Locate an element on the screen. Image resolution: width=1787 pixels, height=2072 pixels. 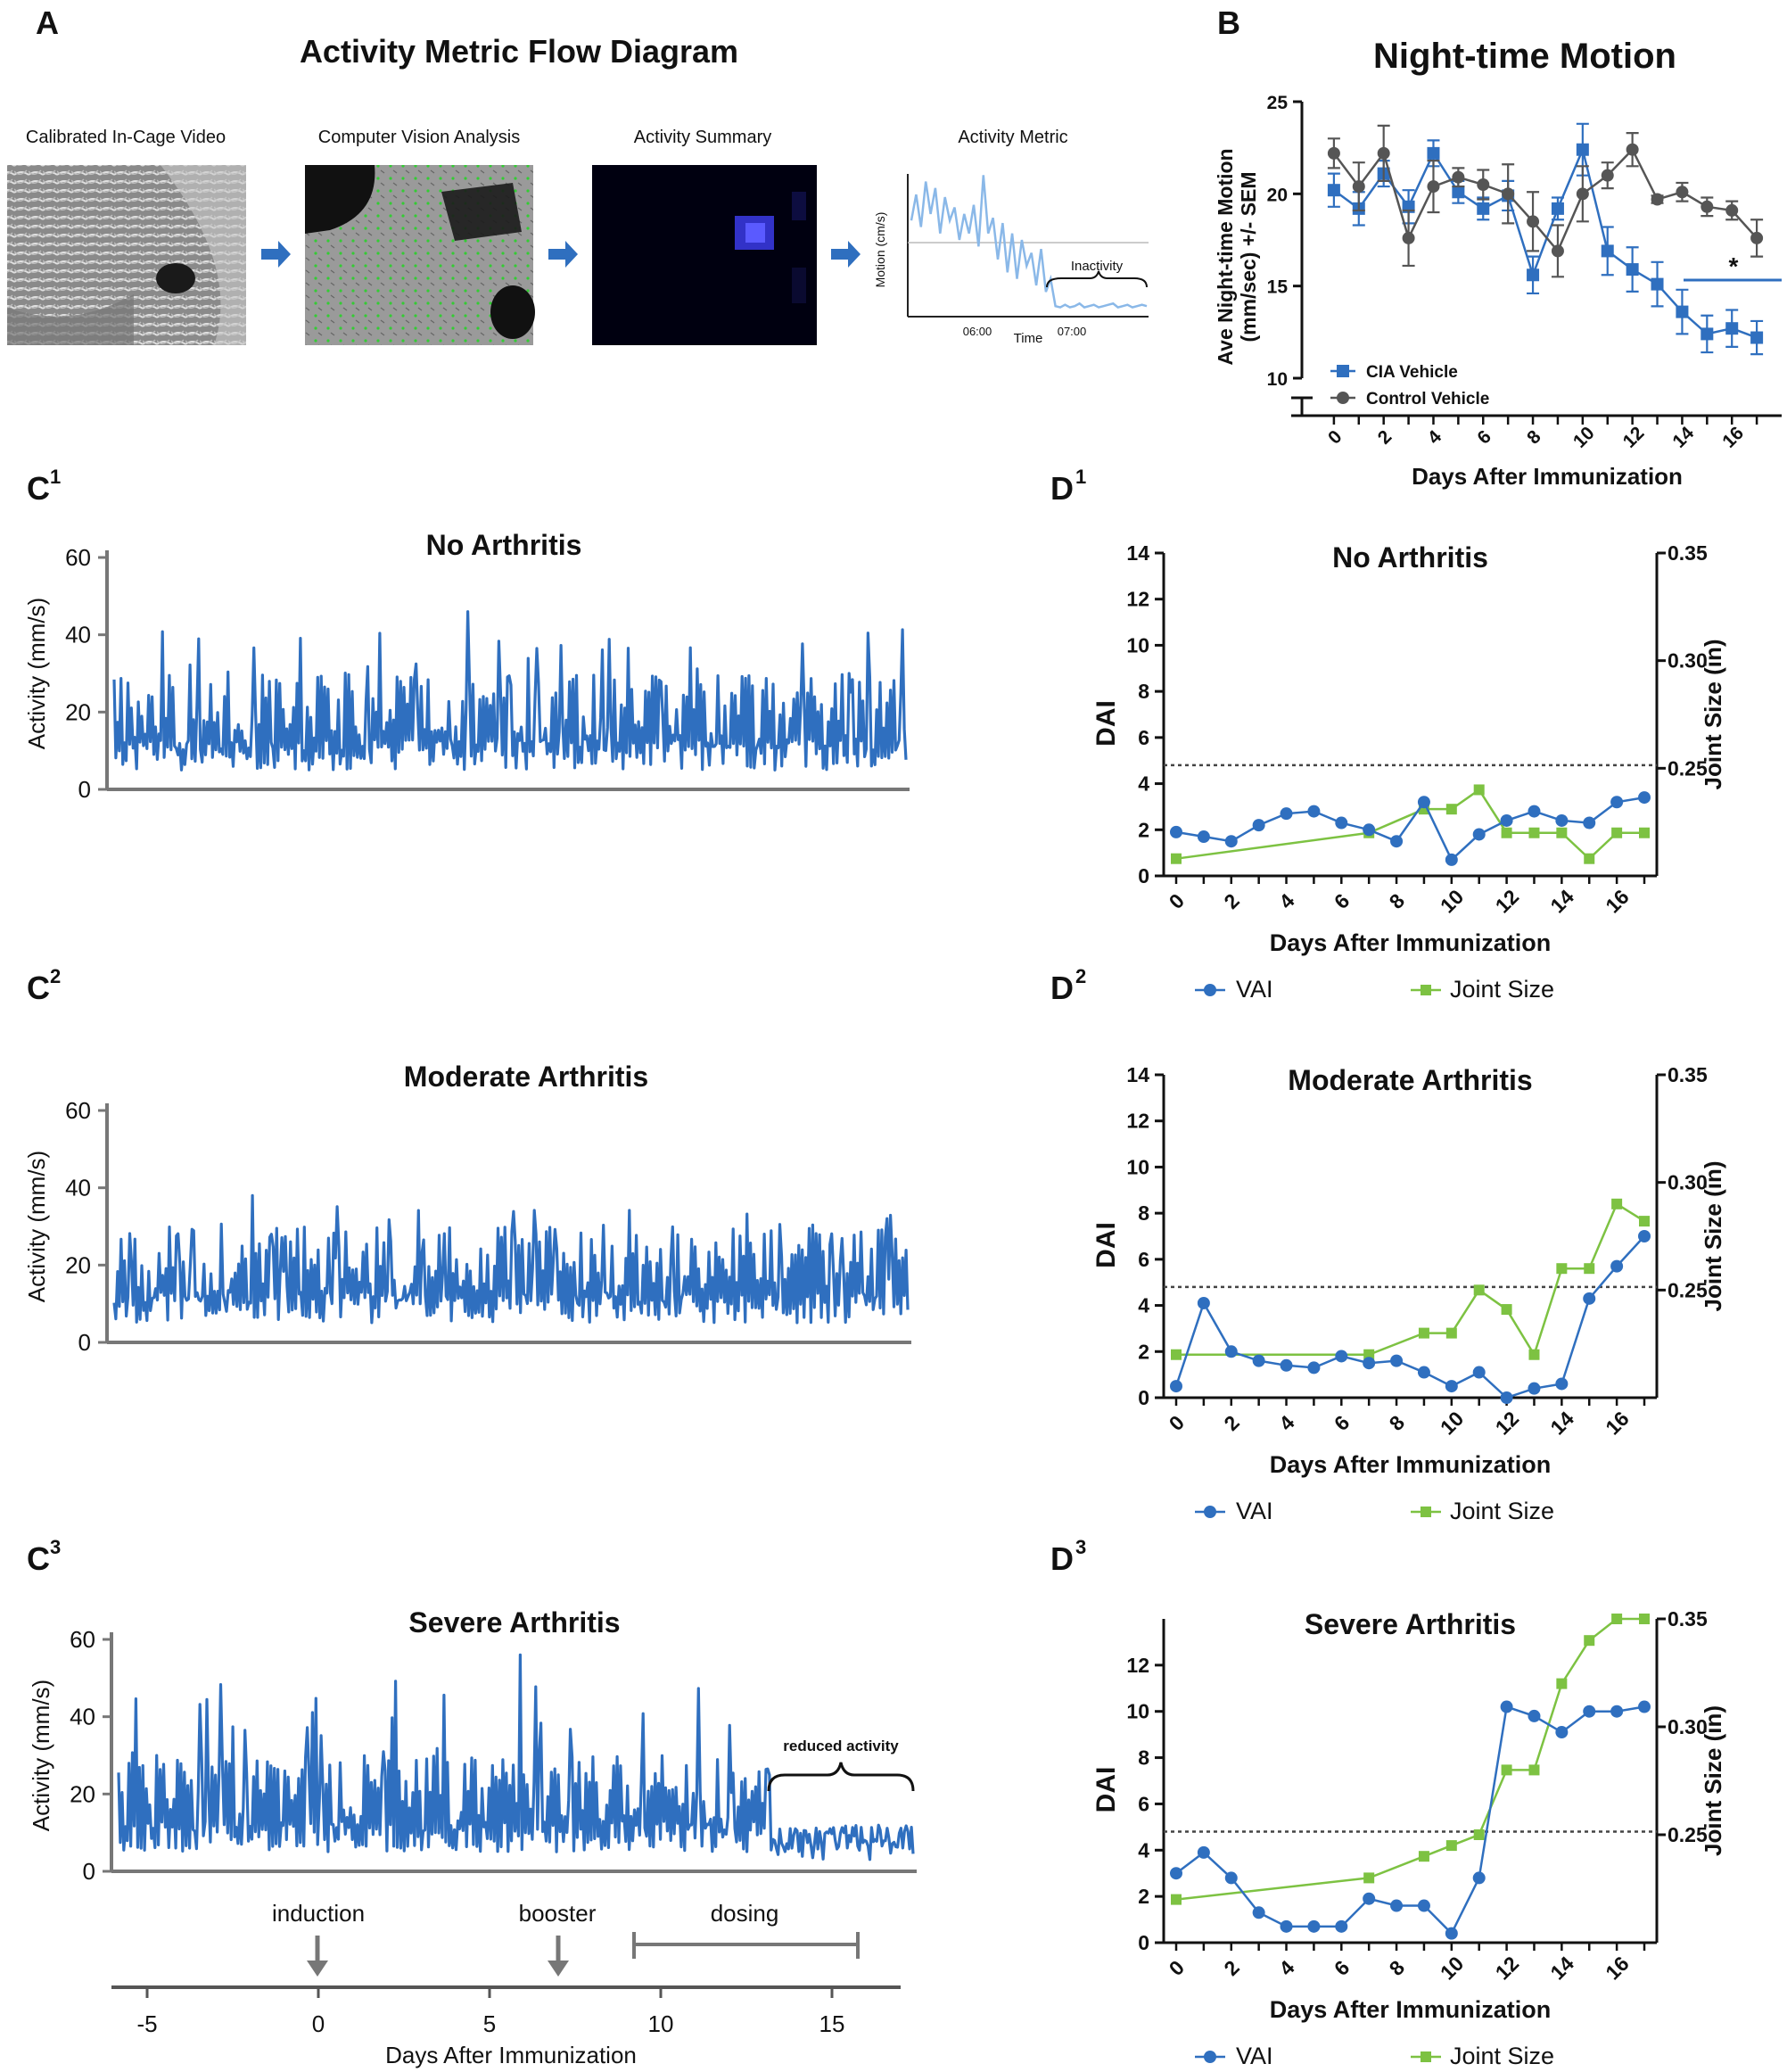
d2-y2-tick-label: 0.30 is located at coordinates (1688, 1182).